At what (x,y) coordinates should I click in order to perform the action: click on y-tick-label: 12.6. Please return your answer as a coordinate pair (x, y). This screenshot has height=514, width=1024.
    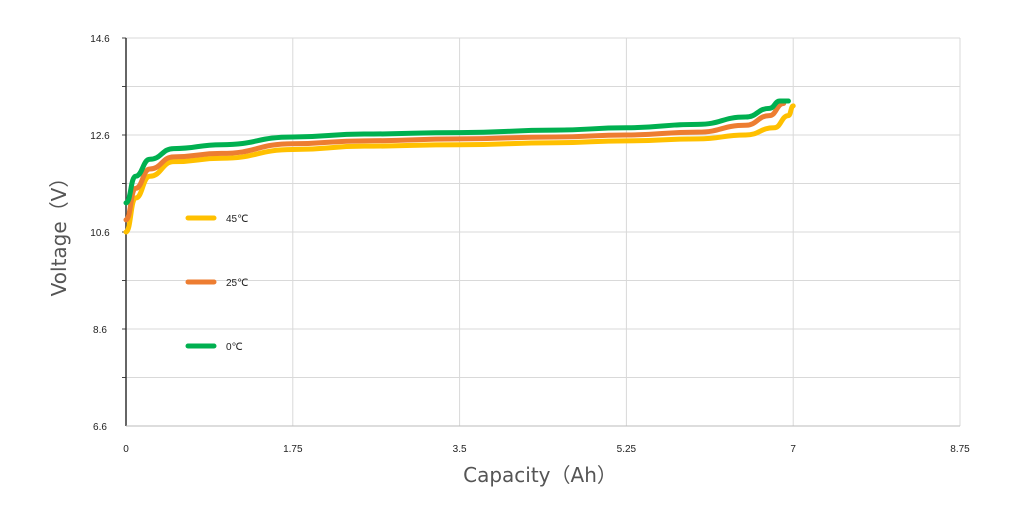
    Looking at the image, I should click on (100, 136).